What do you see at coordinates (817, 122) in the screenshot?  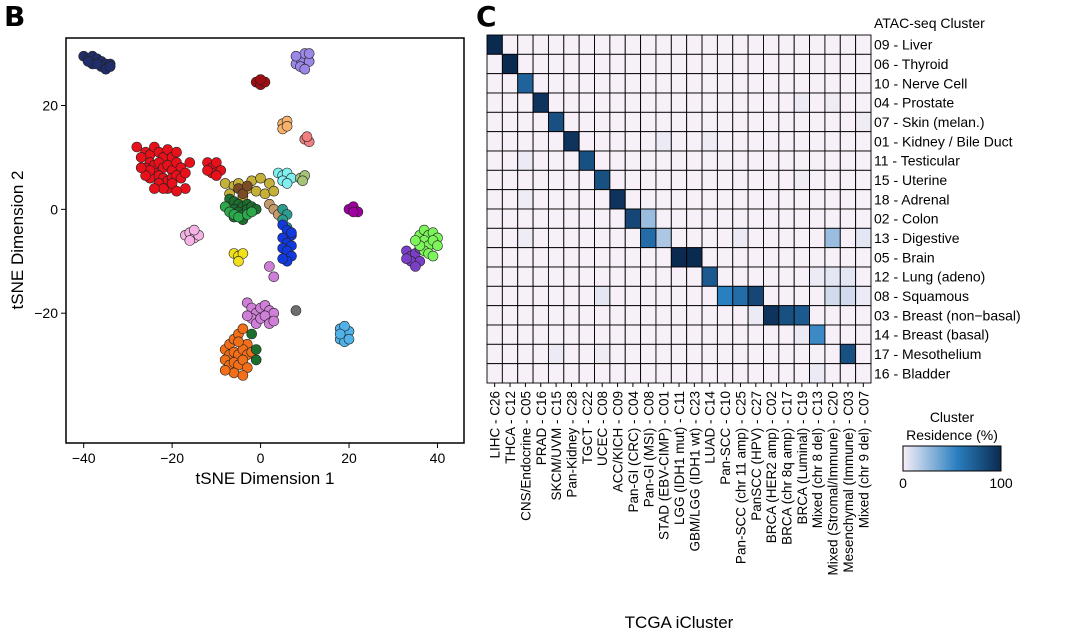 I see `heatmap-cell-r4-c21` at bounding box center [817, 122].